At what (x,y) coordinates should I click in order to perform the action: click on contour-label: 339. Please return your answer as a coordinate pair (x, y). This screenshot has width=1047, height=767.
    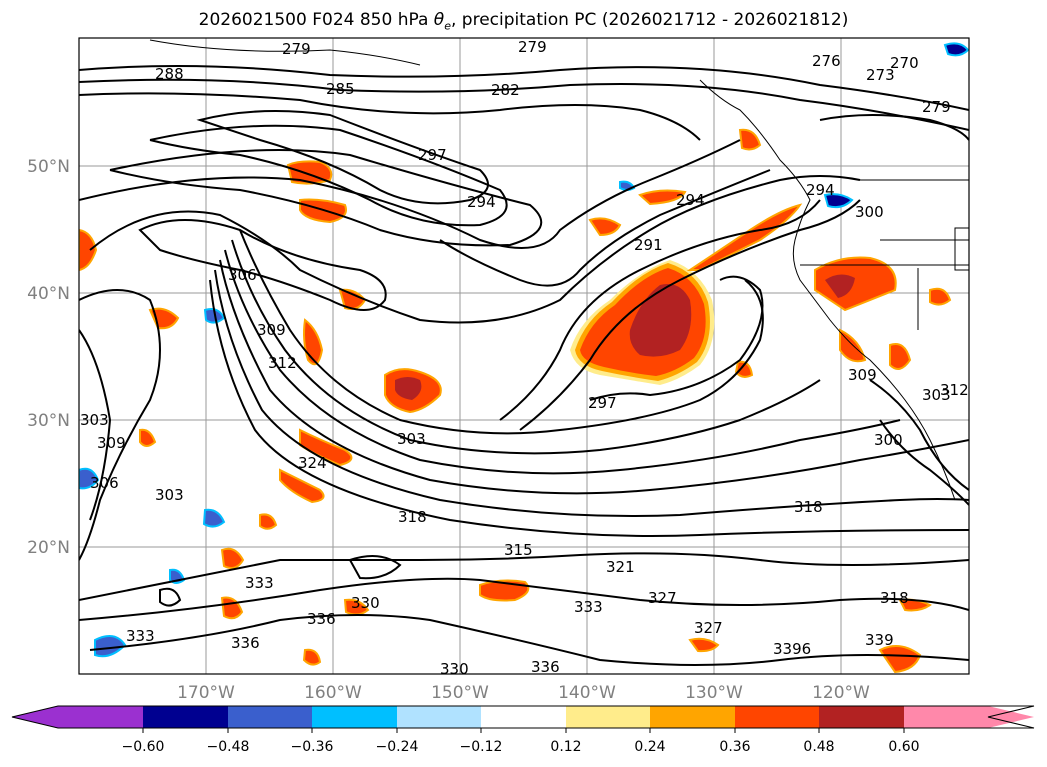
    Looking at the image, I should click on (879, 640).